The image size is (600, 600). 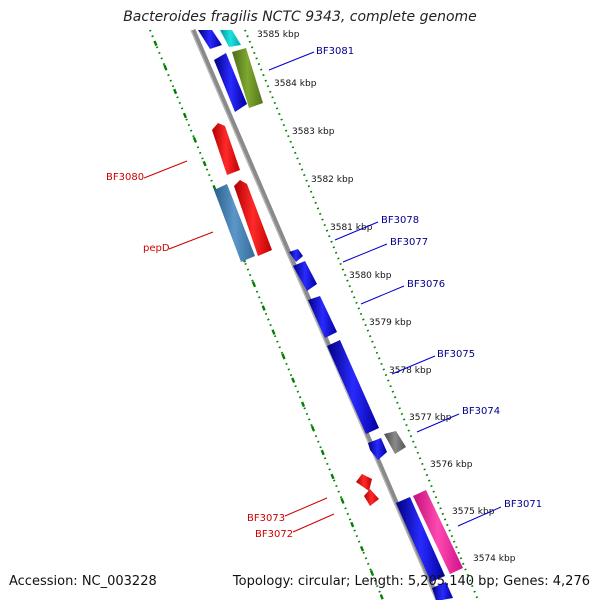 I want to click on tick-label: 3583 kbp, so click(x=313, y=132).